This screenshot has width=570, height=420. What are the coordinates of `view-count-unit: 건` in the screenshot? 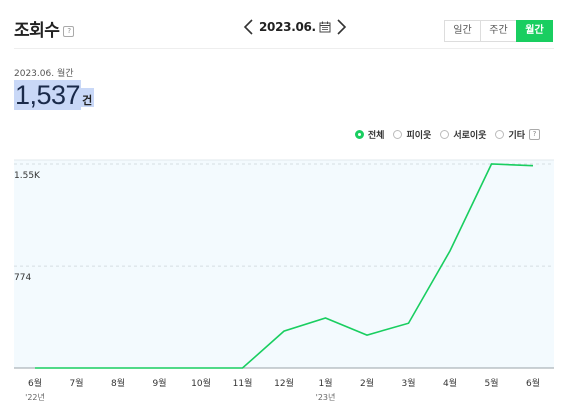 It's located at (88, 97).